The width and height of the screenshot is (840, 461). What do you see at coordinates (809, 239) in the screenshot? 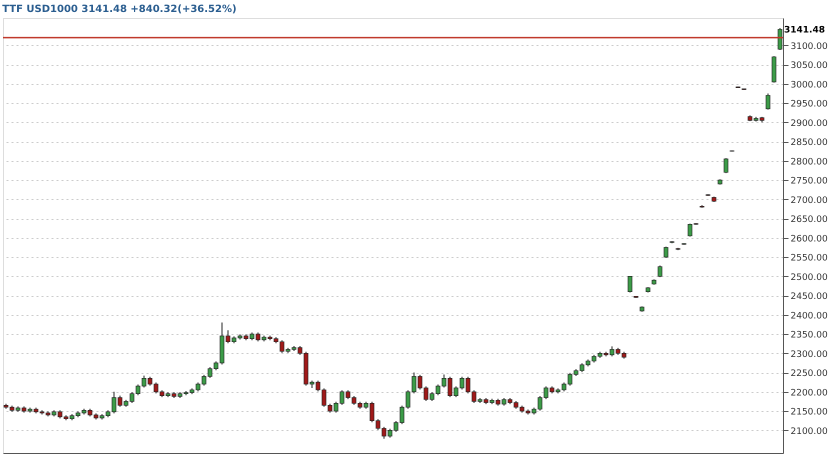
I see `y-tick-label: 2600.00` at bounding box center [809, 239].